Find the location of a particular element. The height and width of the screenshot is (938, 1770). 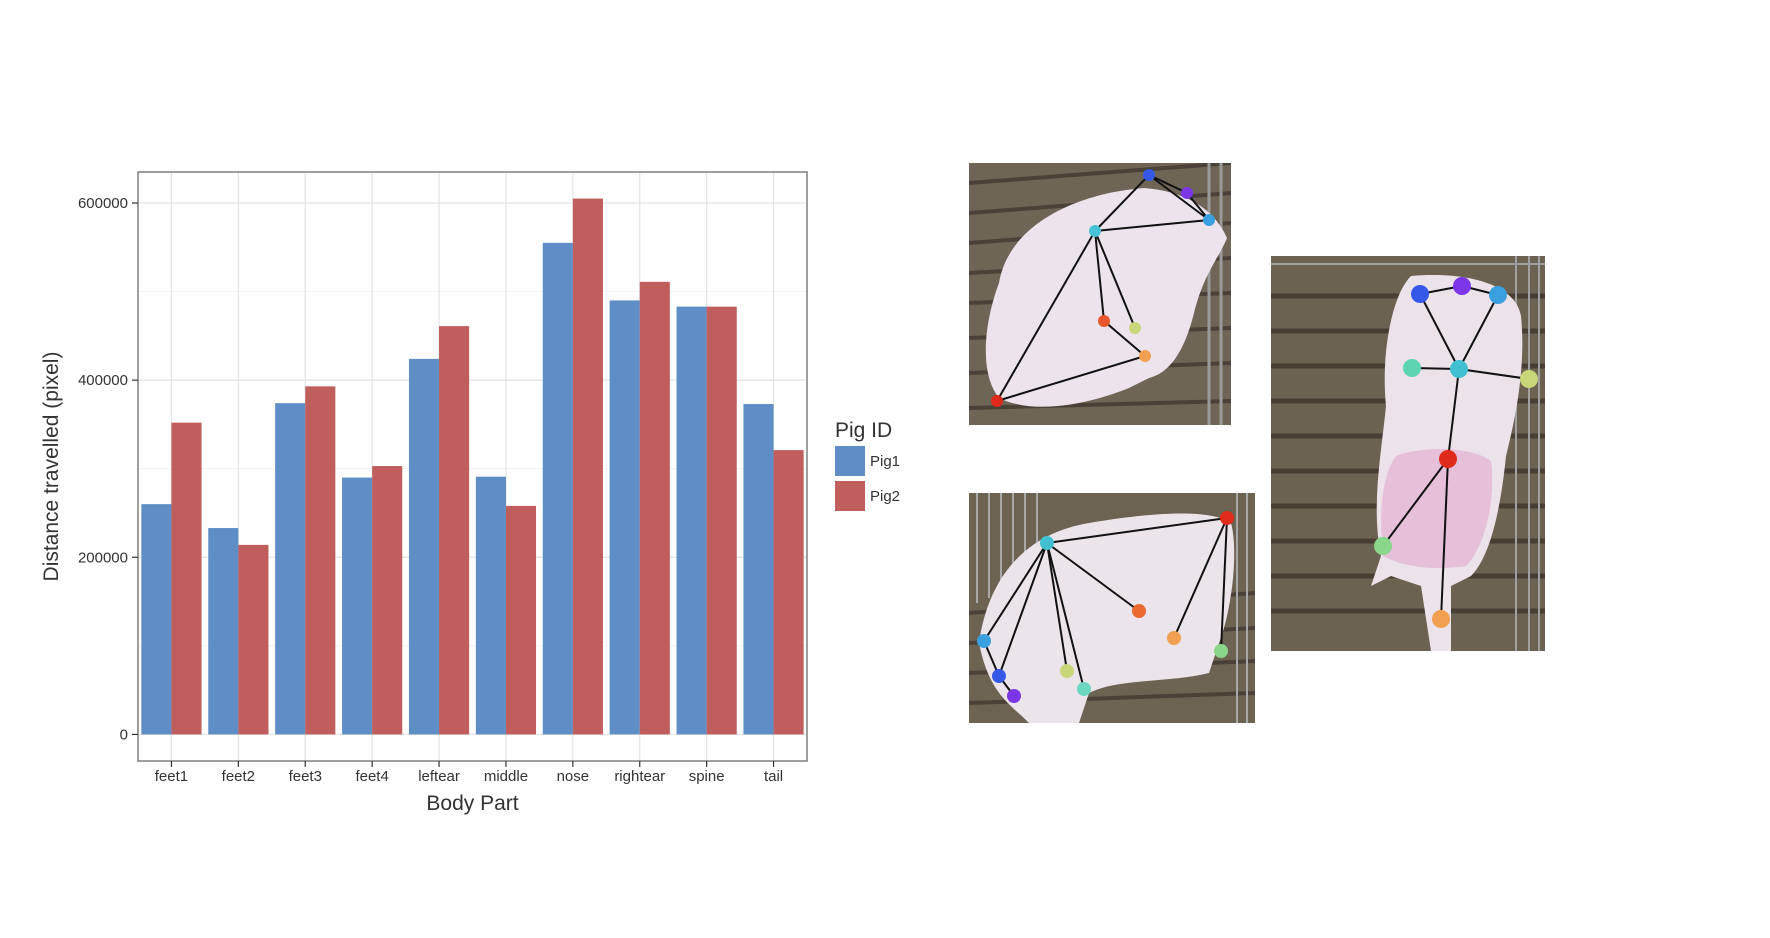

bar-pig2-spine is located at coordinates (721, 520).